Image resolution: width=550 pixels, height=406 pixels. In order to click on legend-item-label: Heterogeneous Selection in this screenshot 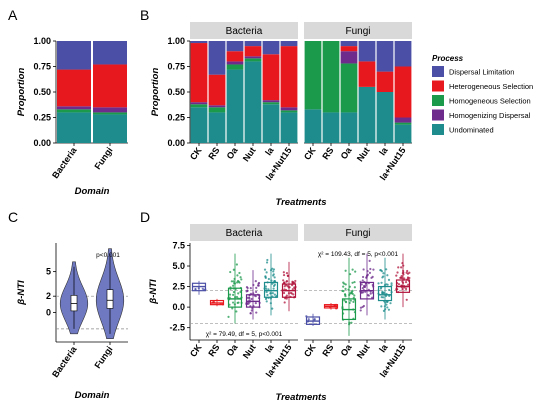, I will do `click(491, 86)`.